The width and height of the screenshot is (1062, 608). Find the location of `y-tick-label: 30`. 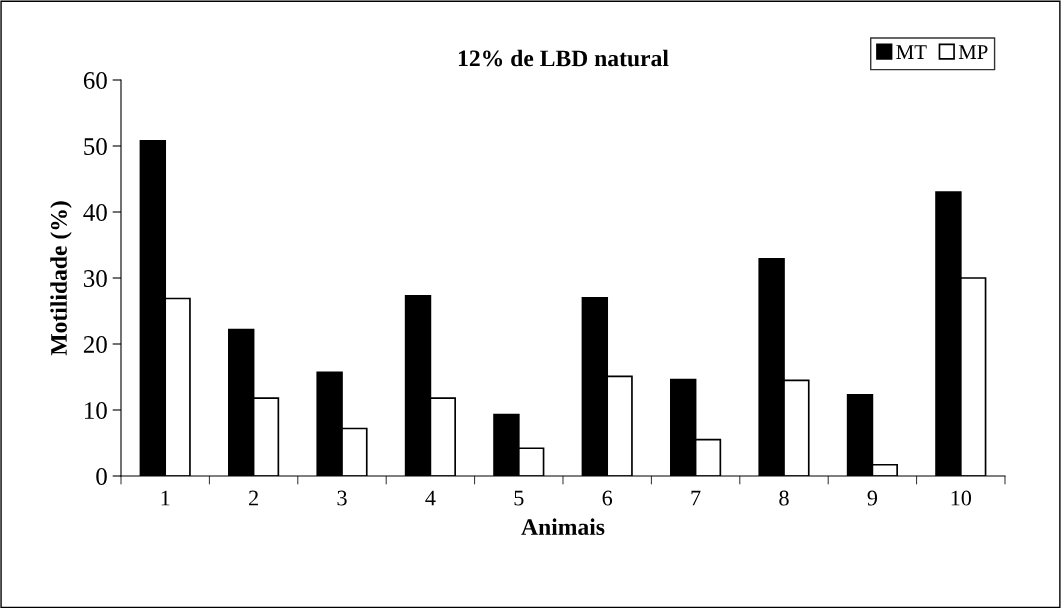

y-tick-label: 30 is located at coordinates (95, 278).